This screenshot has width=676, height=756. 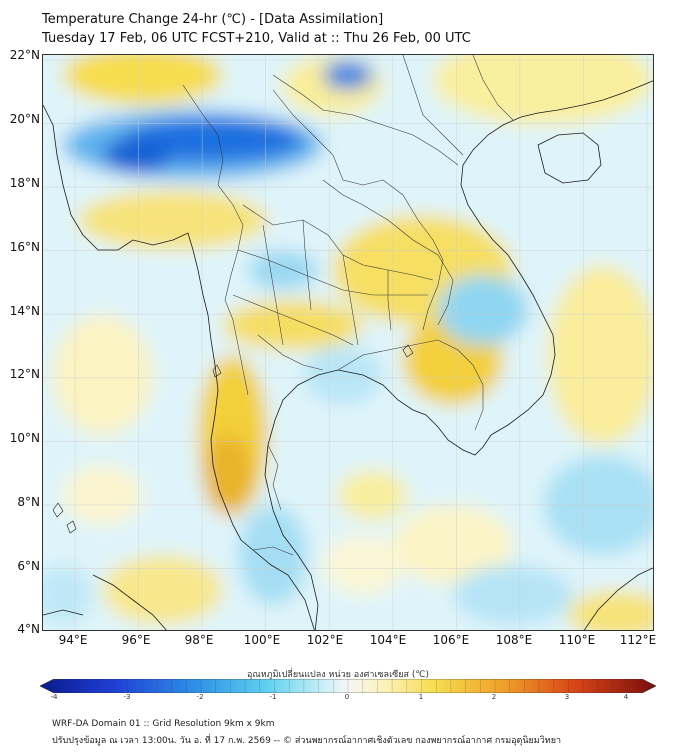 I want to click on lon-label-108e: 108°E, so click(x=514, y=640).